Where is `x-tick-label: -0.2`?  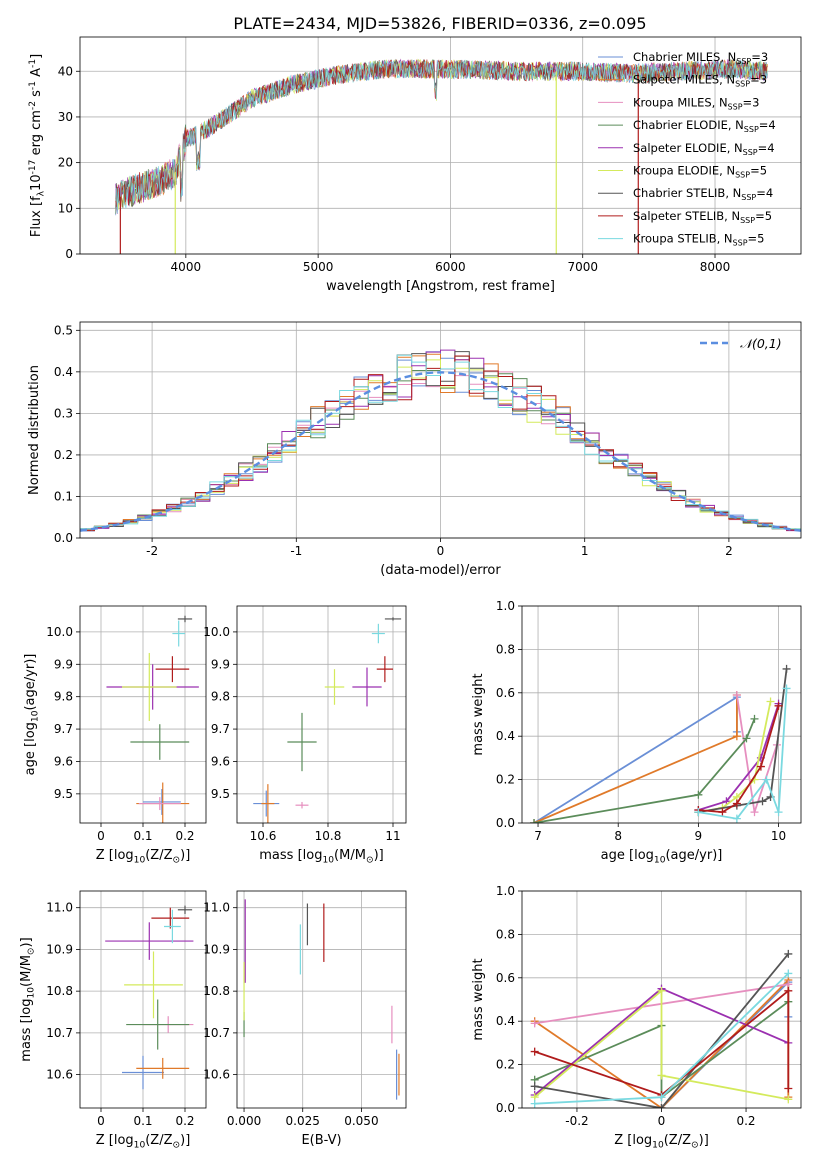
x-tick-label: -0.2 is located at coordinates (576, 1121).